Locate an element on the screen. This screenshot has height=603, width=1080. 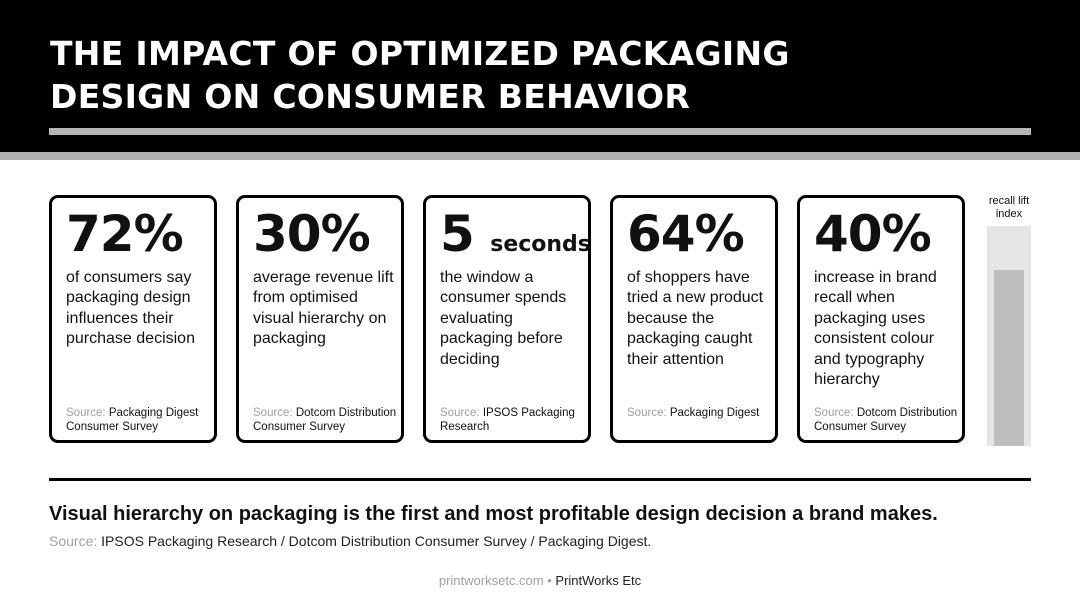
stat-value: 72% is located at coordinates (125, 234).